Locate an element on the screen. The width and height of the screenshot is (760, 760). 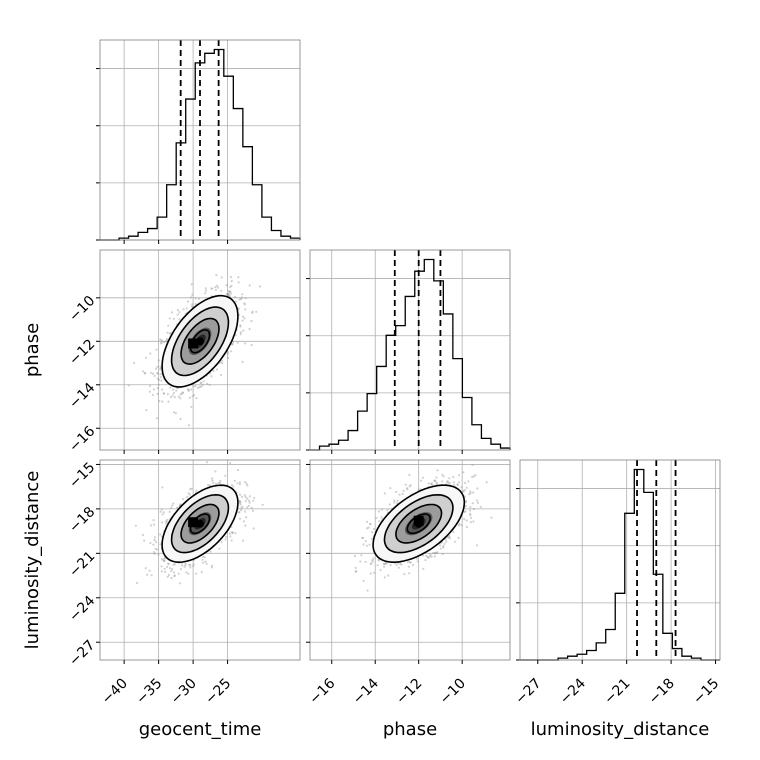
x-tick-label: −18 is located at coordinates (662, 692).